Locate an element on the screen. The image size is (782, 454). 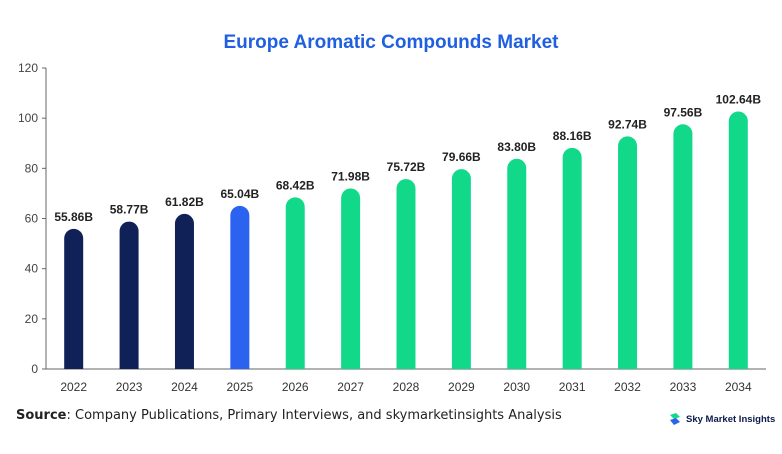
bar-value-label: 65.04B is located at coordinates (239, 194).